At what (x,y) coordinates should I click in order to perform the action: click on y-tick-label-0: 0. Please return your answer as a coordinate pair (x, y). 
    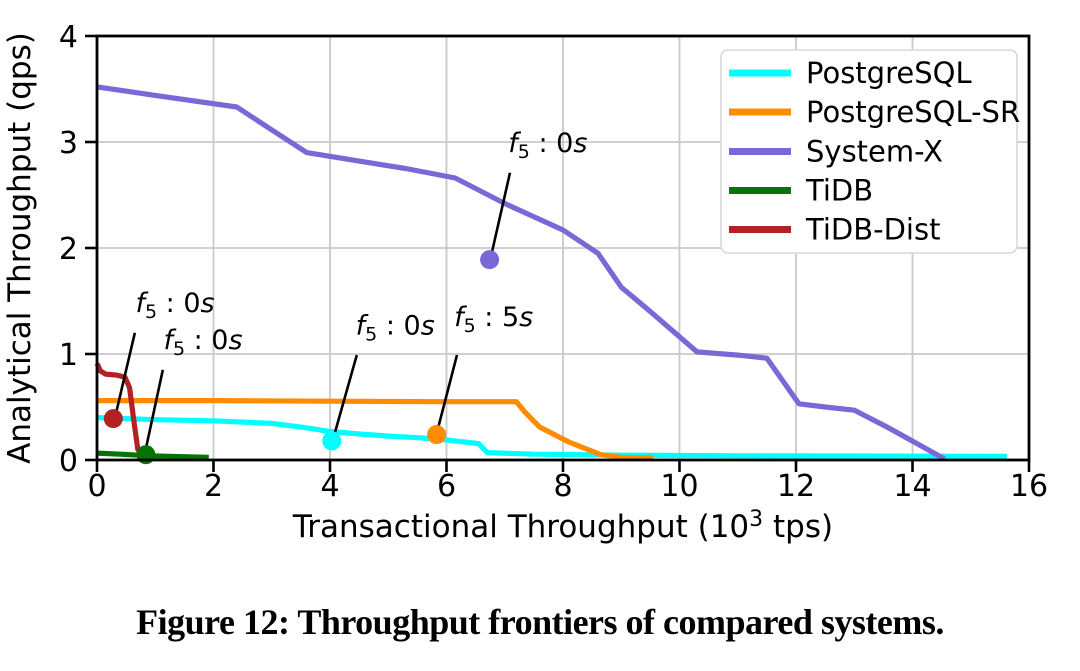
    Looking at the image, I should click on (68, 461).